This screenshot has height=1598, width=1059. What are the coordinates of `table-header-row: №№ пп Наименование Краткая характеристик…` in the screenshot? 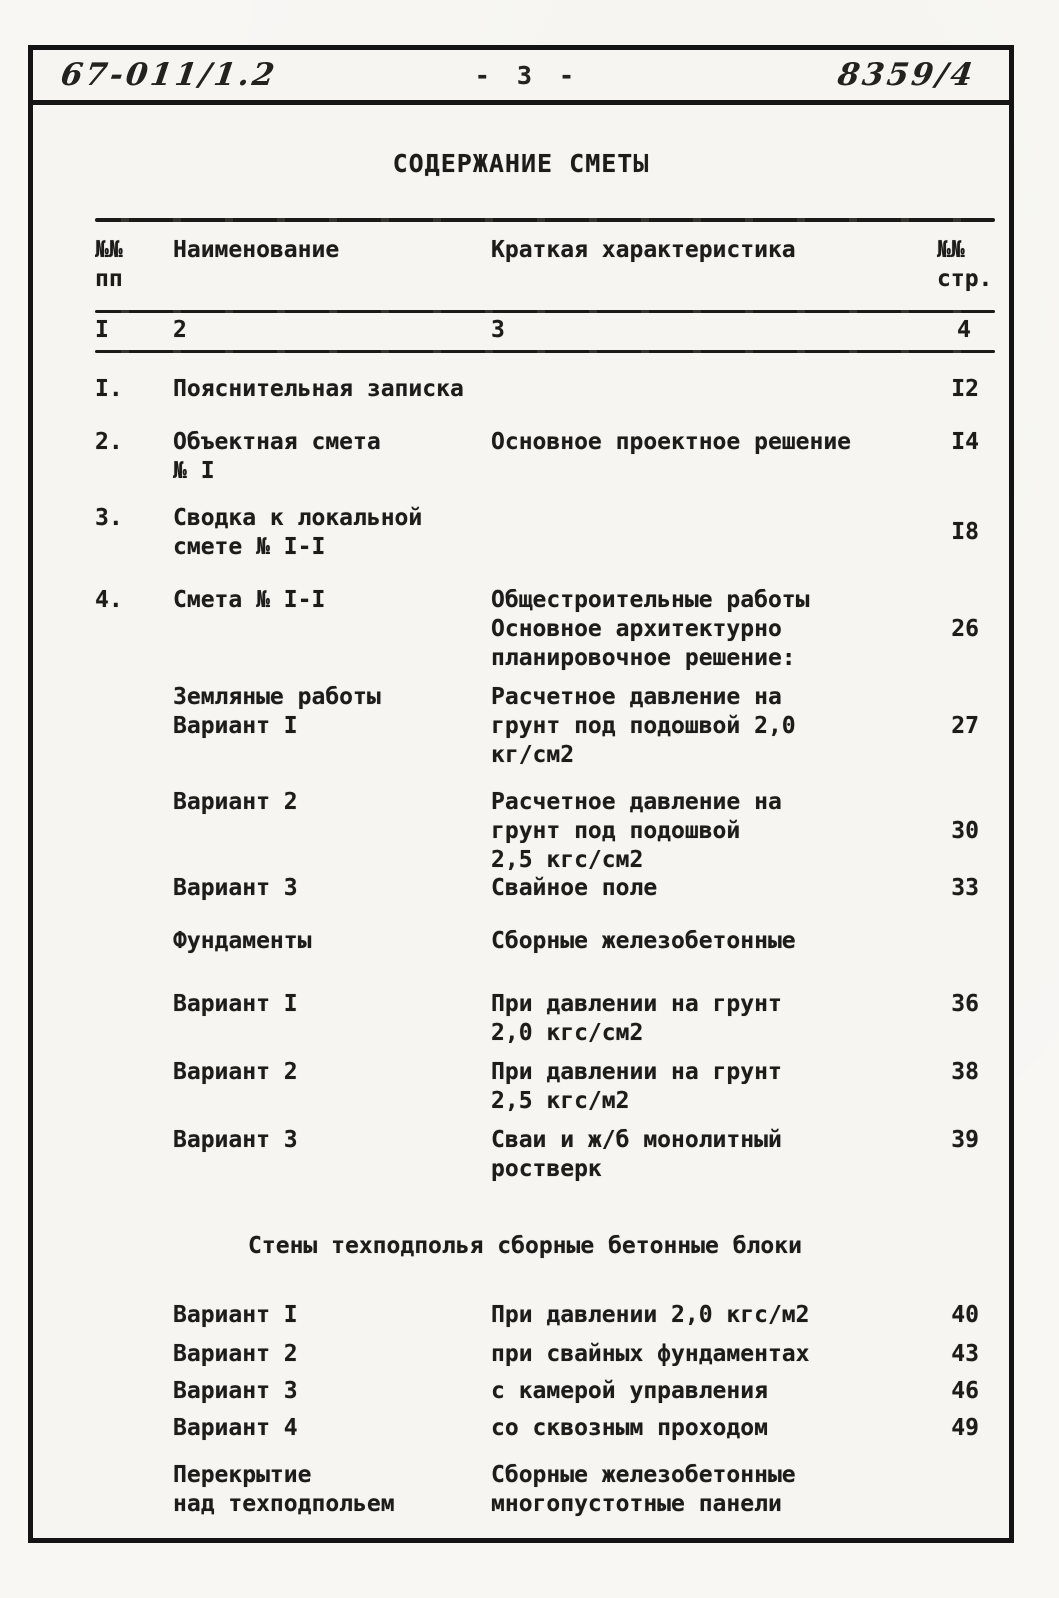 It's located at (545, 266).